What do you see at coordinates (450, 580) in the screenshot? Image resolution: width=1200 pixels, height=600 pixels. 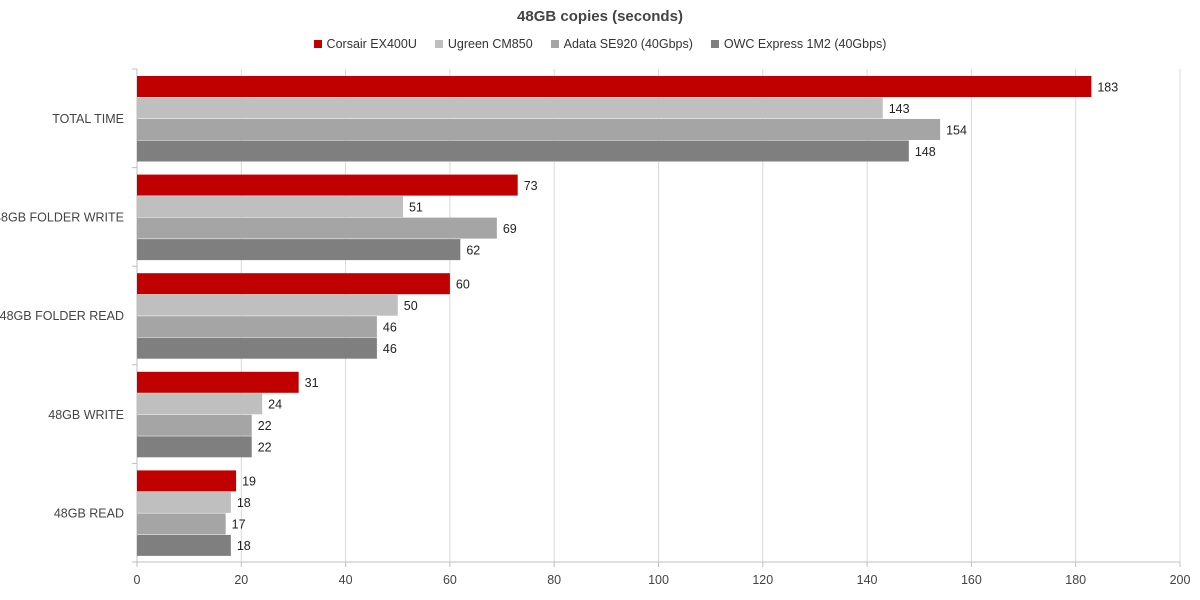 I see `x-tick-label: 60` at bounding box center [450, 580].